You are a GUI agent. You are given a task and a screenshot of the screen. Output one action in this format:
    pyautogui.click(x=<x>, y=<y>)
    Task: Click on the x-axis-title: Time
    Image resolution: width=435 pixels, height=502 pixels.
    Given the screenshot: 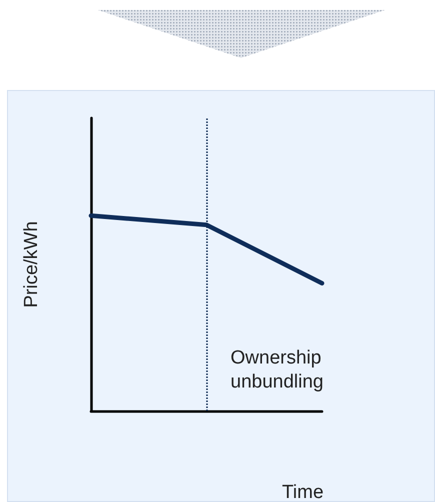 What is the action you would take?
    pyautogui.click(x=303, y=492)
    